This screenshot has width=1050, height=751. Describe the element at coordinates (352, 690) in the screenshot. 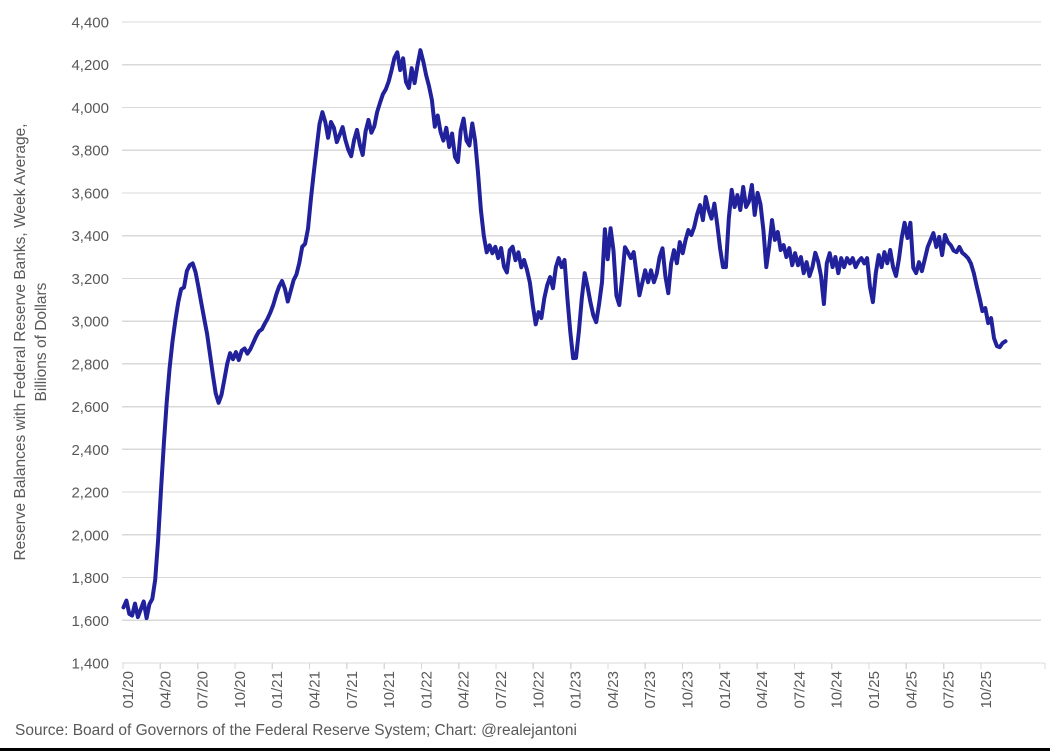

I see `x-tick-label: 07/21` at that location.